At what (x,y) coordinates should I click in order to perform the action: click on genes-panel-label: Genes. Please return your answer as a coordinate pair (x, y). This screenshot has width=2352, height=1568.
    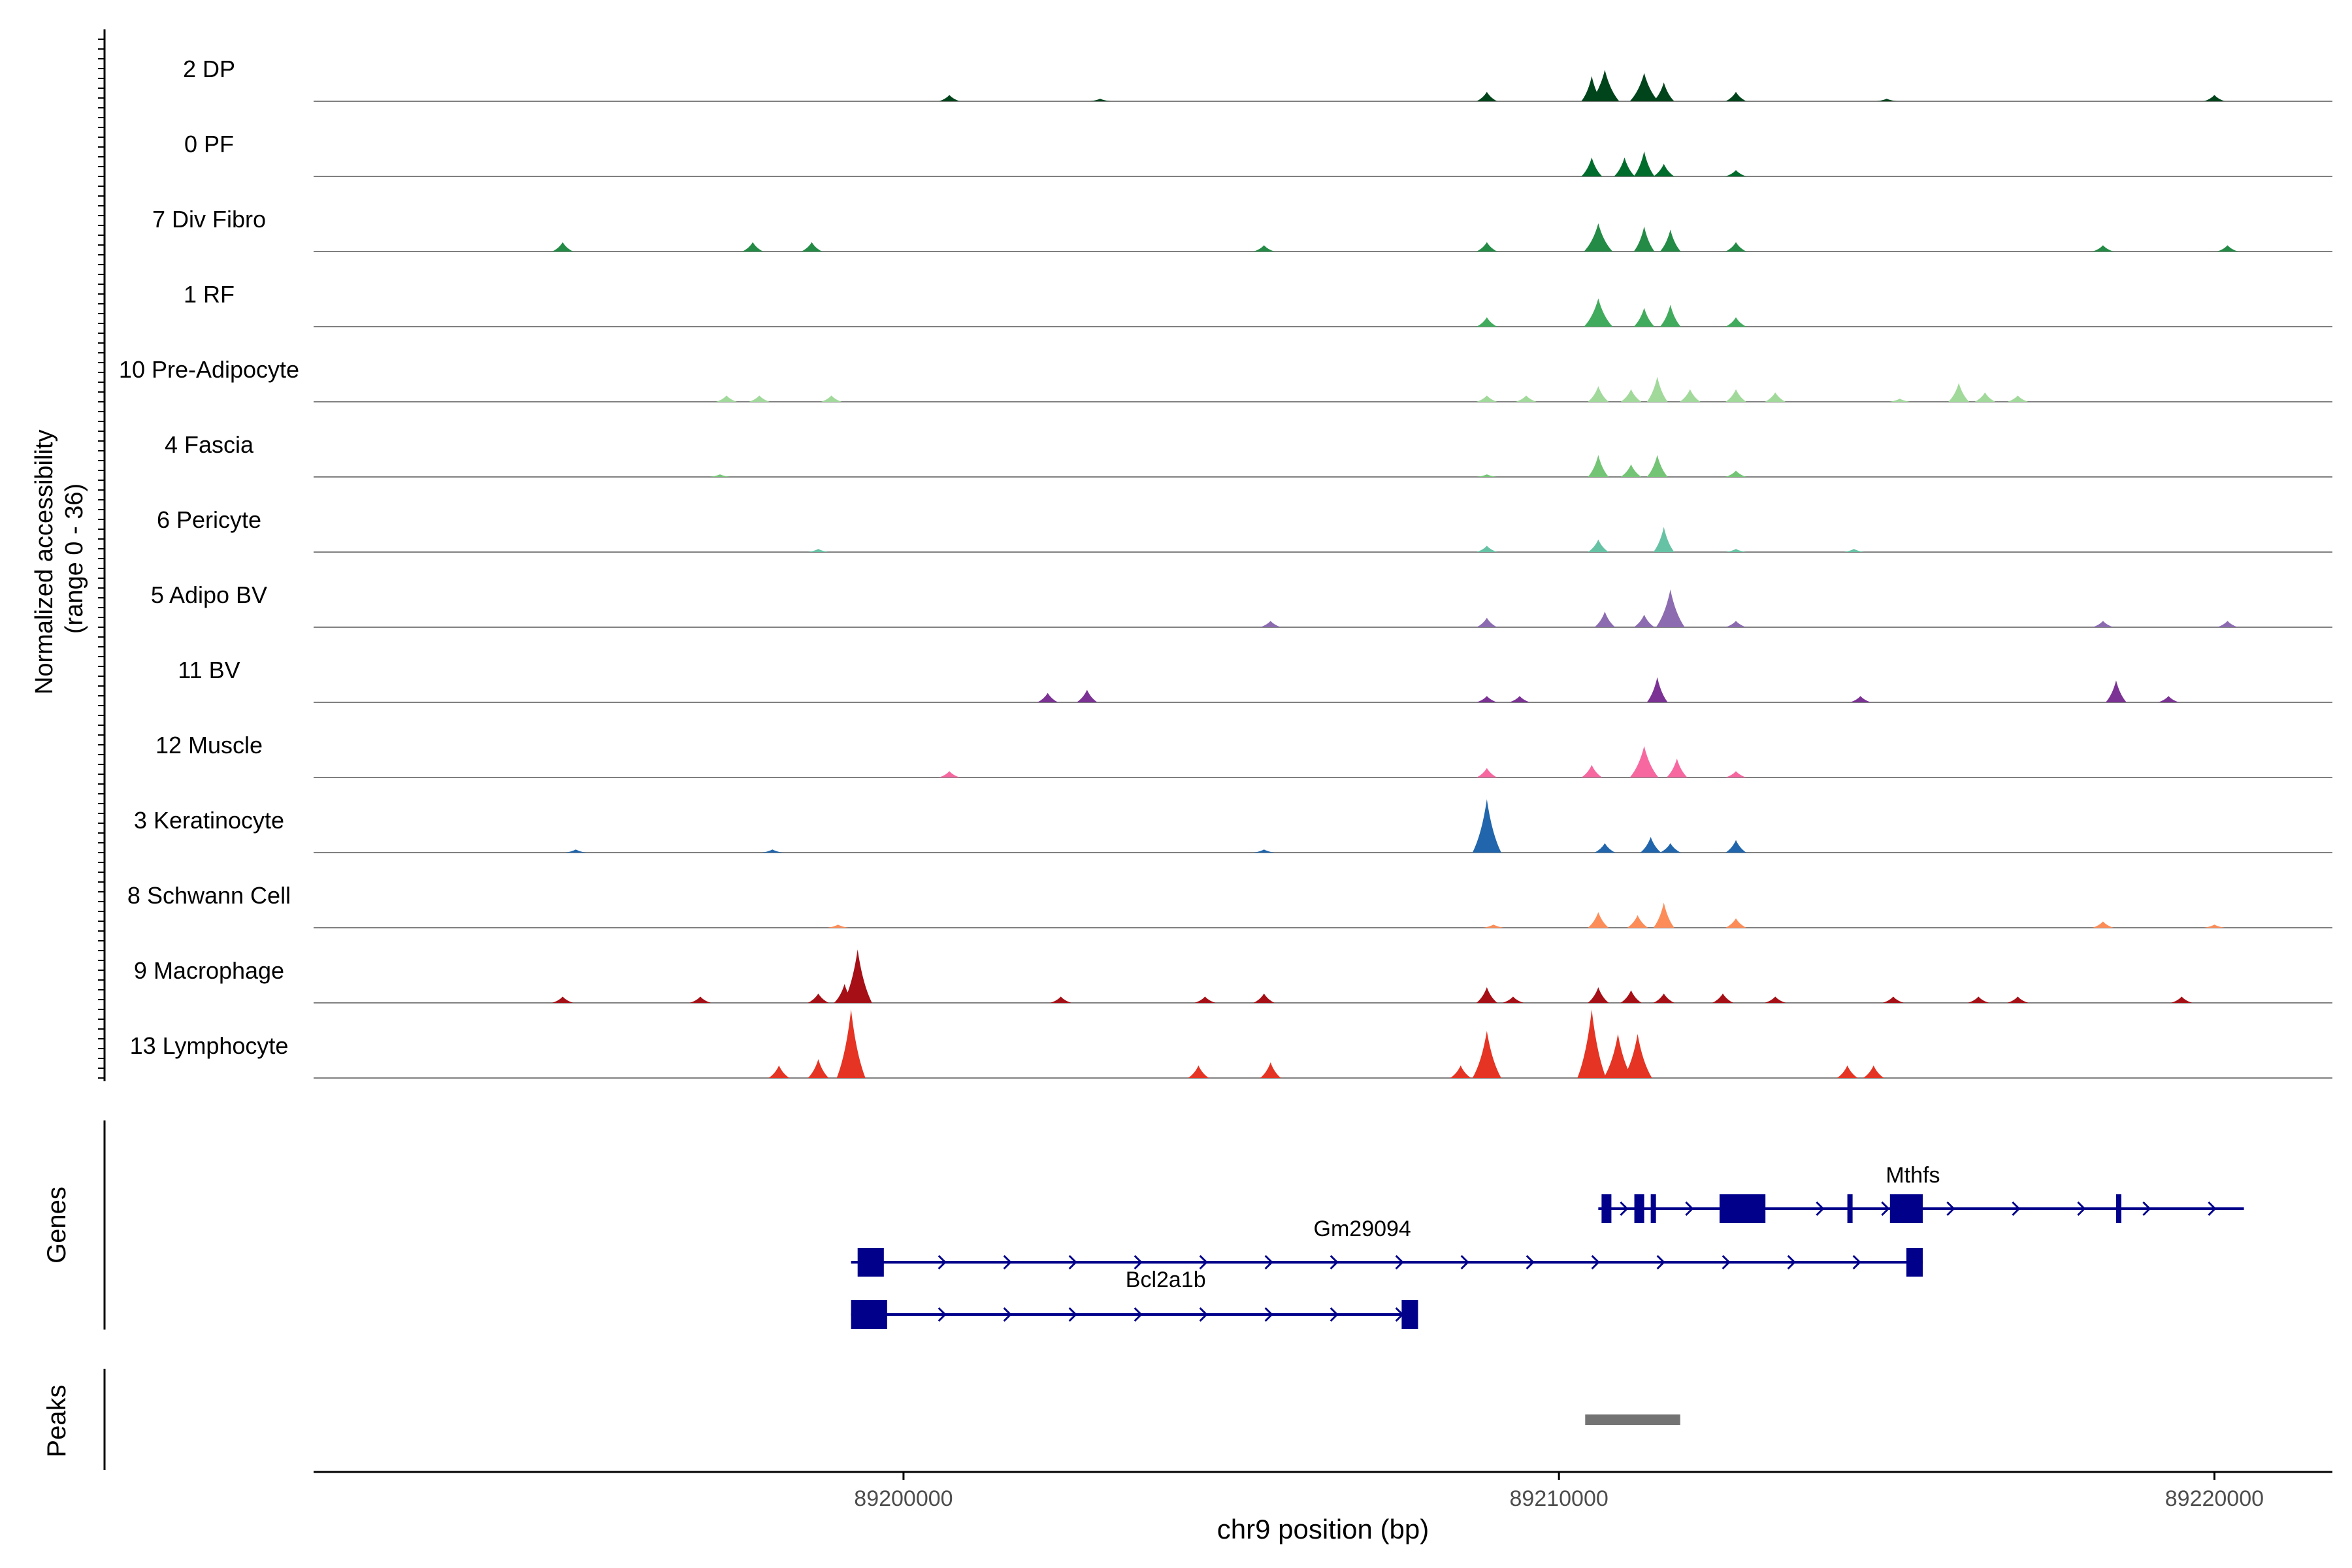
    Looking at the image, I should click on (56, 1225).